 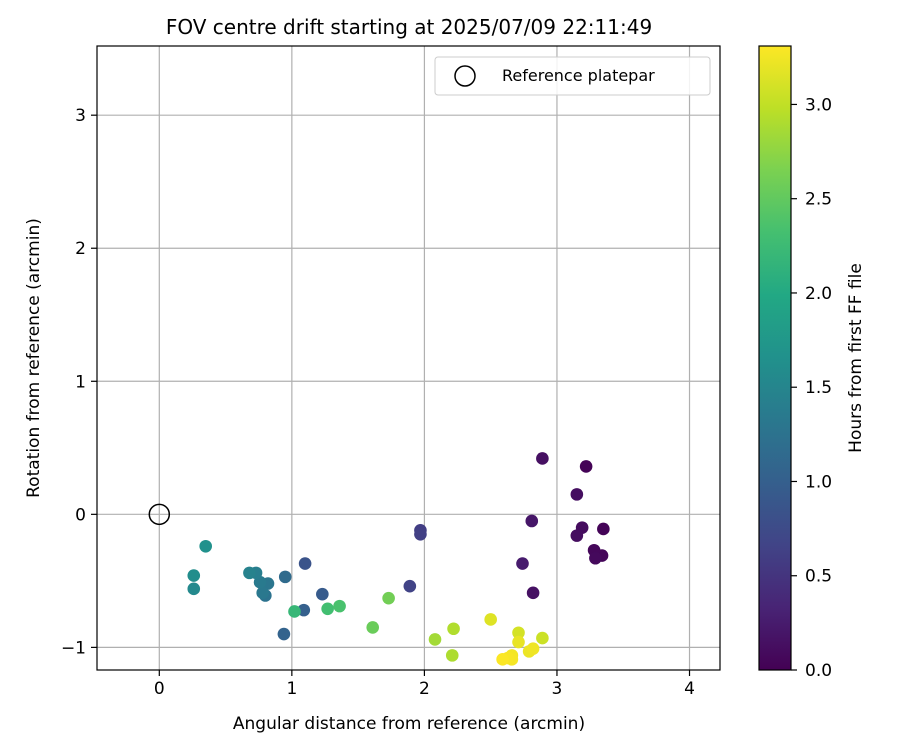 What do you see at coordinates (818, 482) in the screenshot?
I see `colorbar-tick-label: 1.0` at bounding box center [818, 482].